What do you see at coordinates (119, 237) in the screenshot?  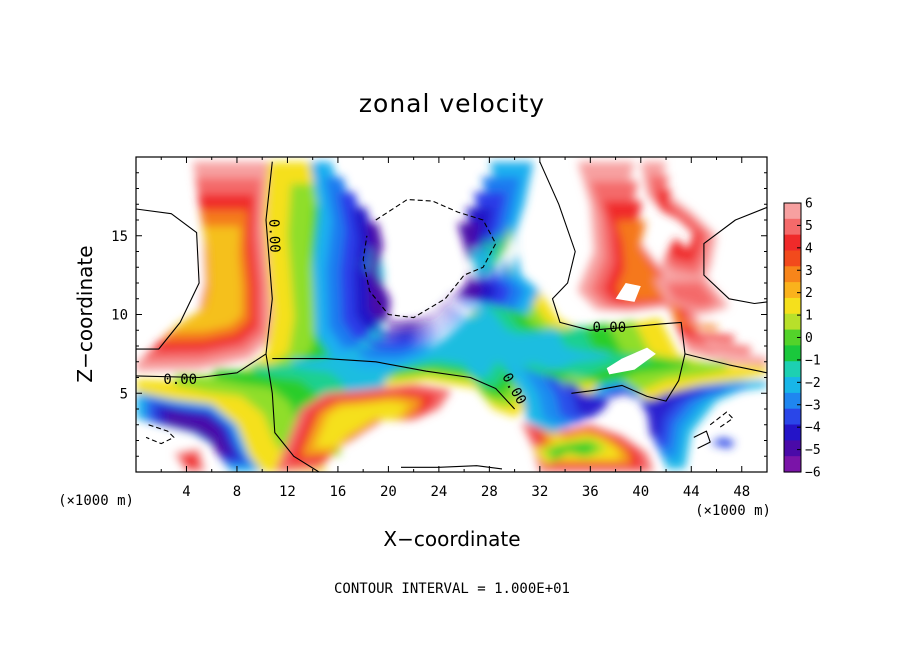 I see `y-tick-label: 15` at bounding box center [119, 237].